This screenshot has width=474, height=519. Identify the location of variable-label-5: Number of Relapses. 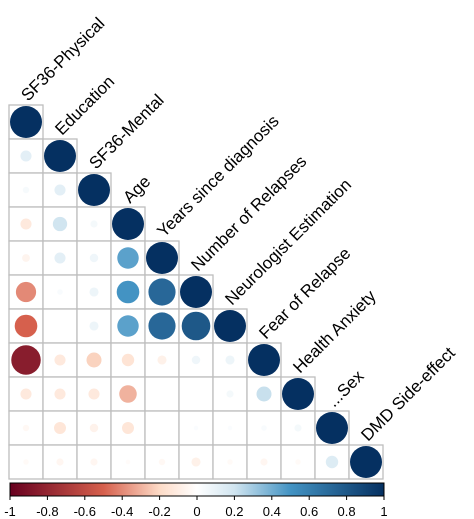
(248, 213).